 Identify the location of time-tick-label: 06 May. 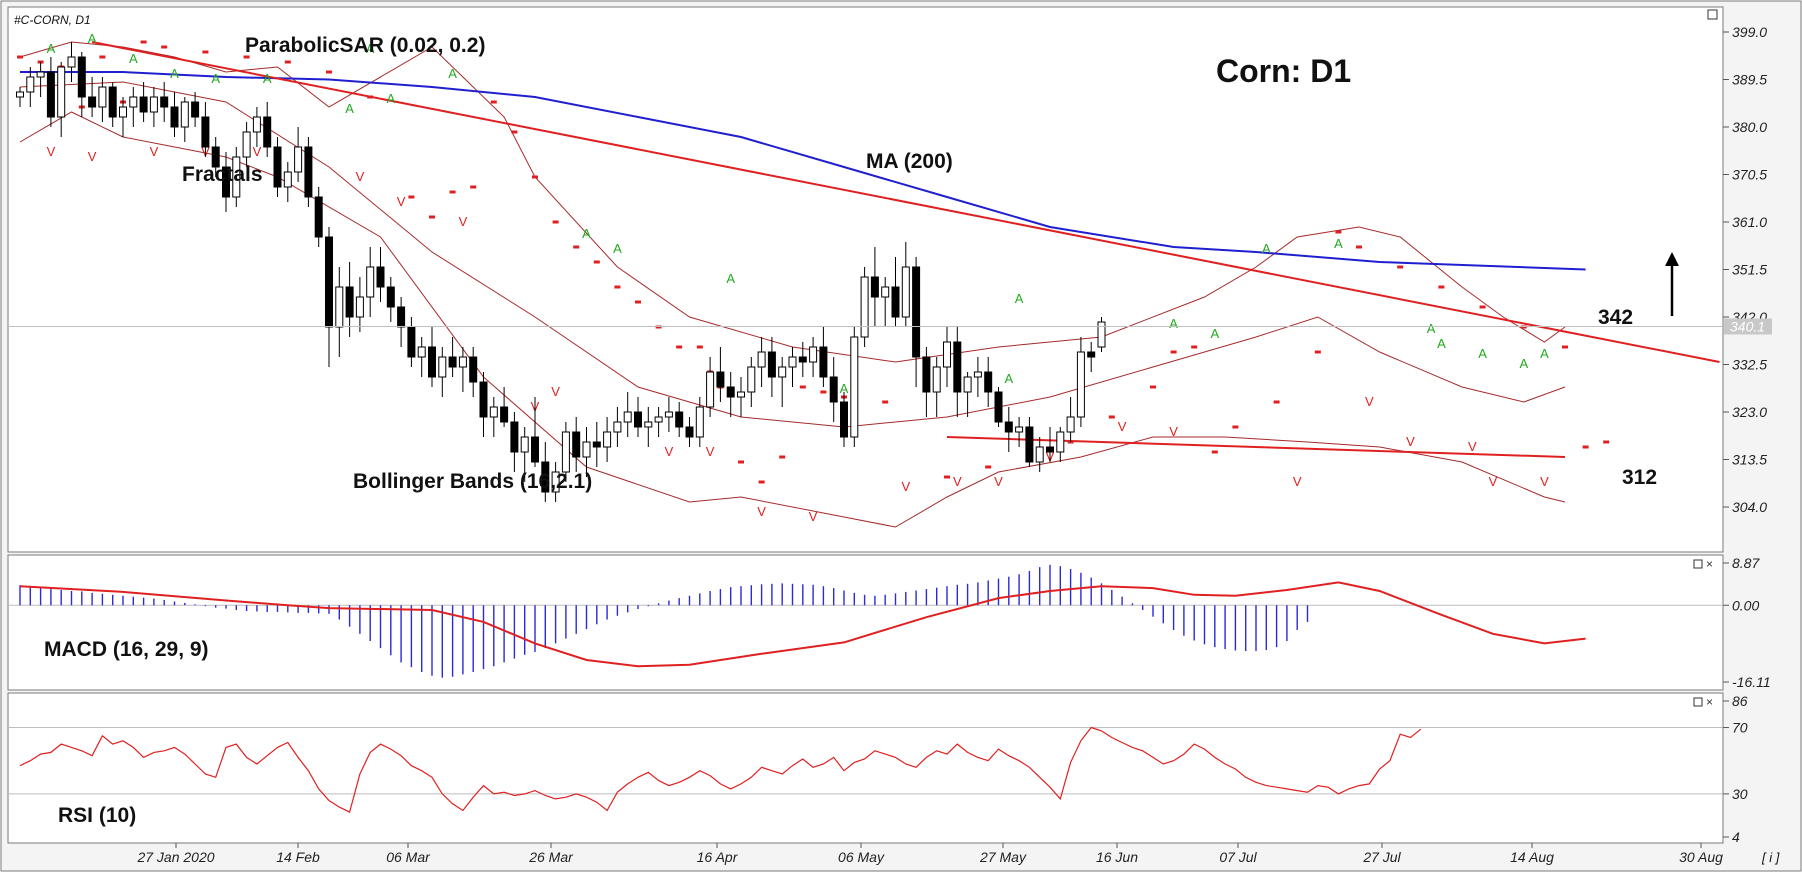
(861, 857).